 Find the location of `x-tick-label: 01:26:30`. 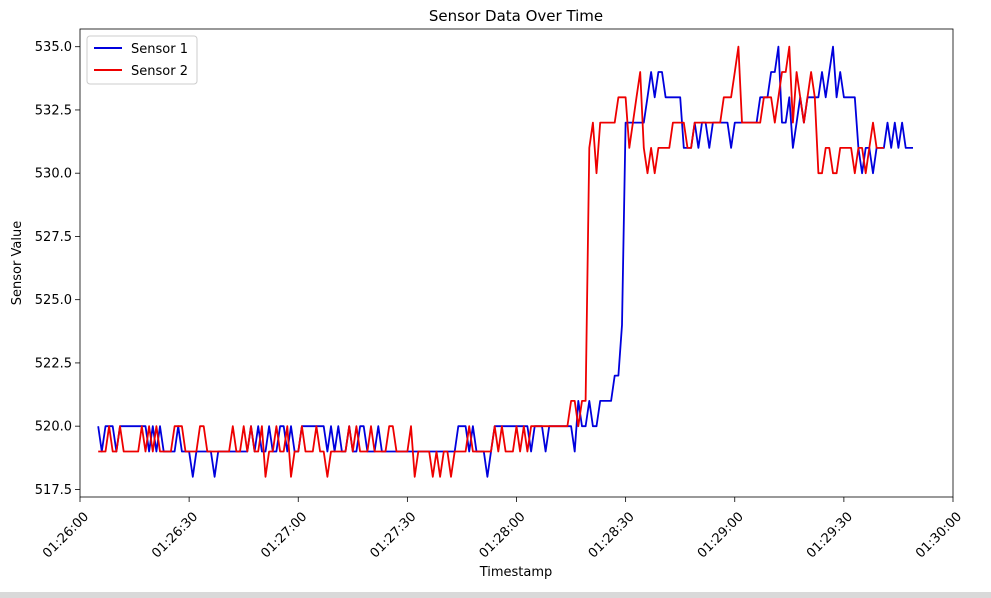

x-tick-label: 01:26:30 is located at coordinates (175, 535).